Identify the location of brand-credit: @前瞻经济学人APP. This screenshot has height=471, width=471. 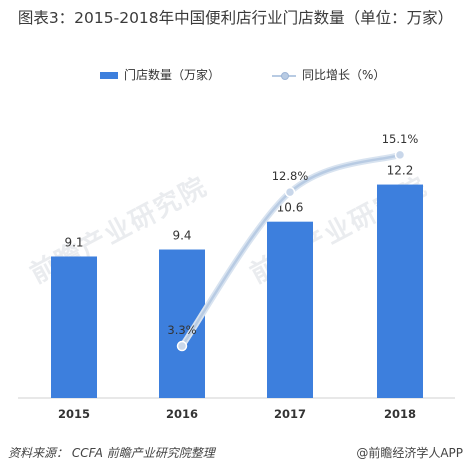
(409, 453).